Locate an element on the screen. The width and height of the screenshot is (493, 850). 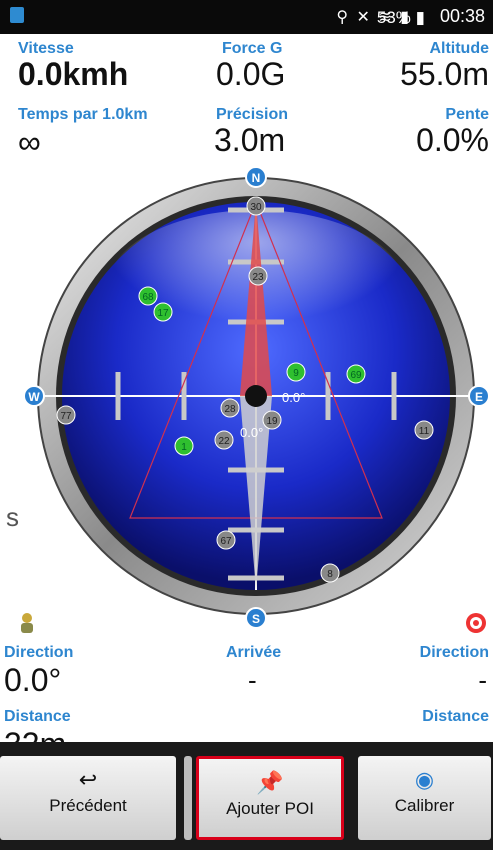
svg-text: E is located at coordinates (479, 397).